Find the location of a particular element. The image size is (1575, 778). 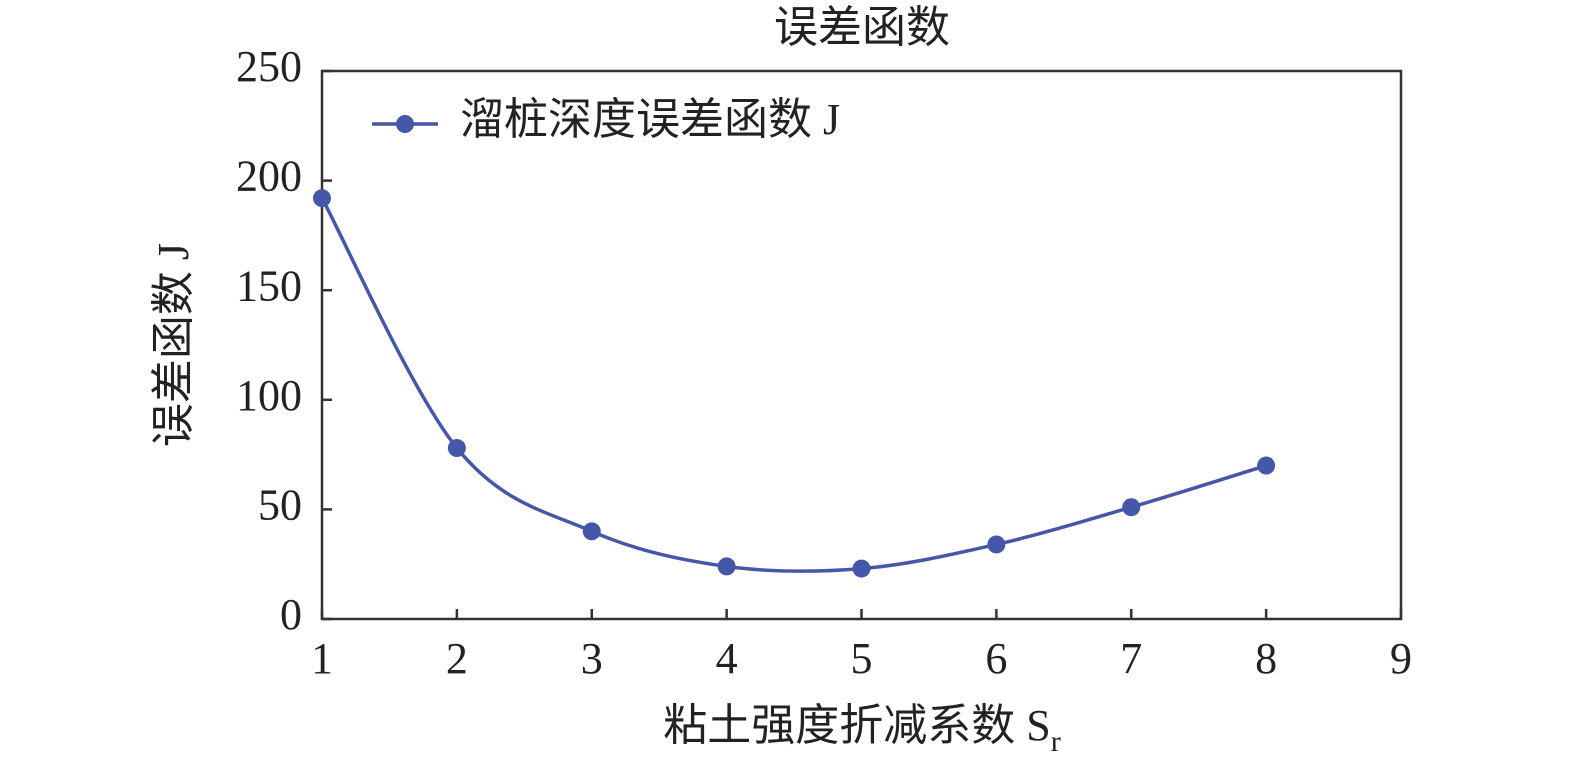

y-tick-label: 50 is located at coordinates (280, 504).